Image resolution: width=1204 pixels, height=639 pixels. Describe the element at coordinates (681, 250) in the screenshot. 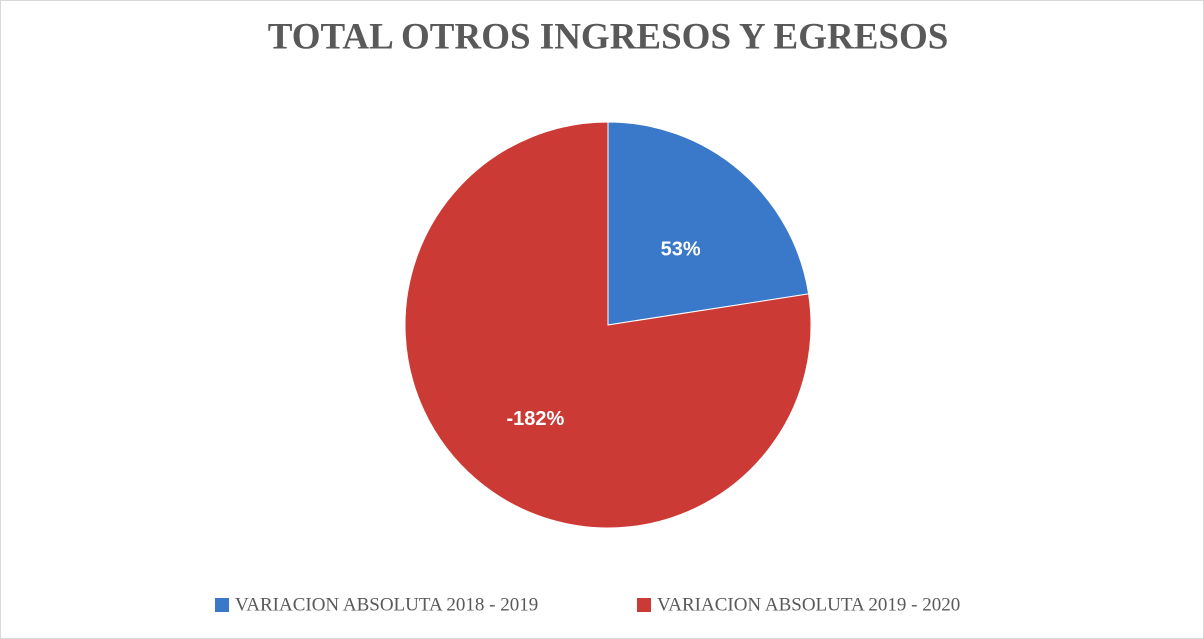

I see `data-label: 53%` at that location.